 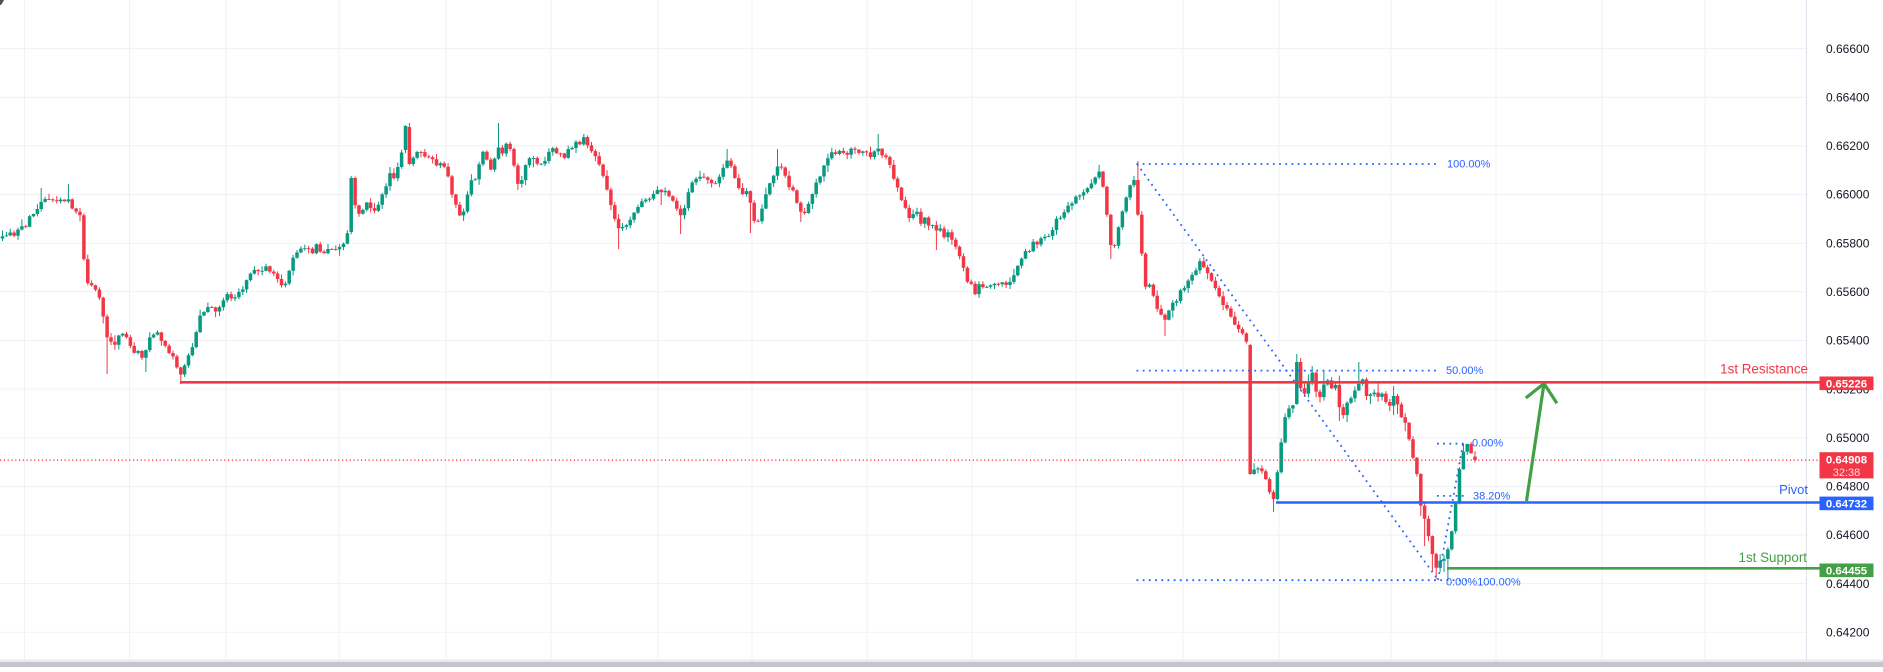 What do you see at coordinates (1848, 292) in the screenshot?
I see `svg-text: 0.65600` at bounding box center [1848, 292].